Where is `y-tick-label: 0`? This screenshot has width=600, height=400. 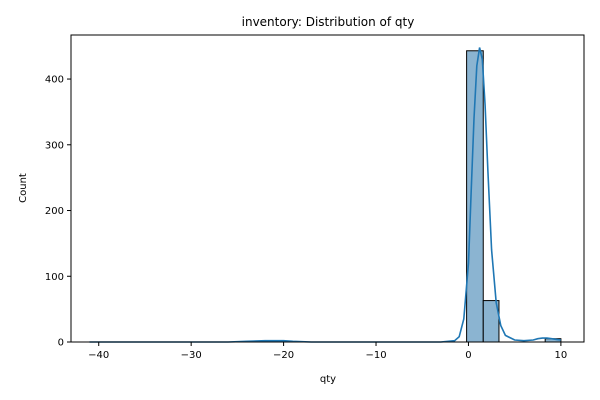
y-tick-label: 0 is located at coordinates (61, 343).